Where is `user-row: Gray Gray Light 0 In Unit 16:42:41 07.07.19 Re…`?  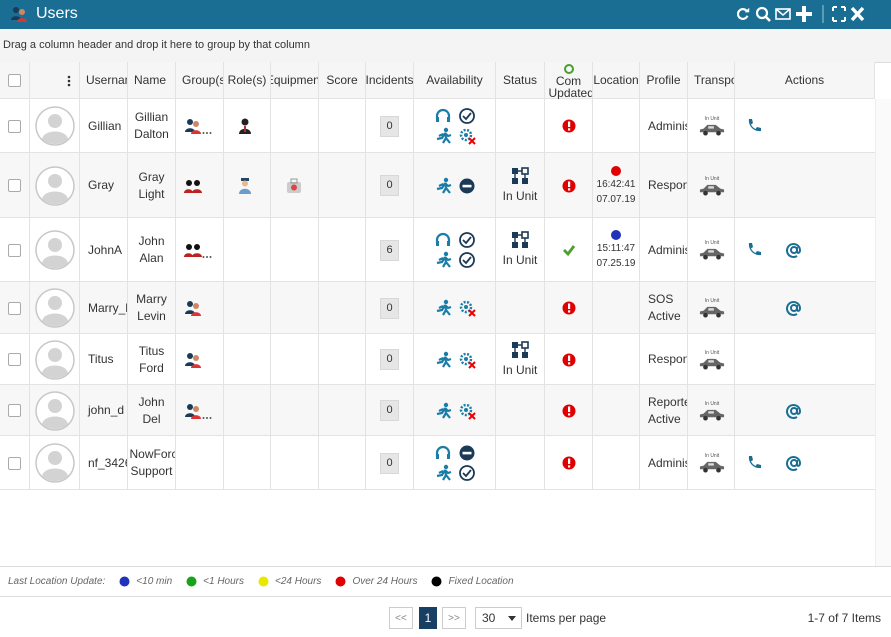 user-row: Gray Gray Light 0 In Unit 16:42:41 07.07.19 Re… is located at coordinates (437, 185).